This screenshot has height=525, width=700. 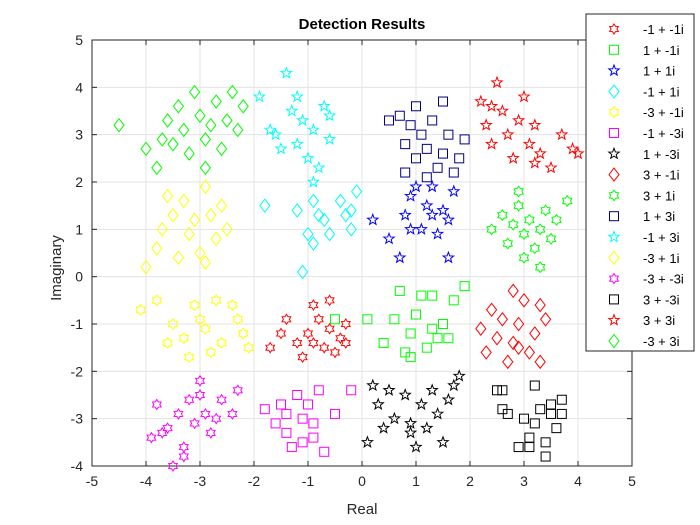 What do you see at coordinates (643, 237) in the screenshot?
I see `legend-entry: -1 + 3i` at bounding box center [643, 237].